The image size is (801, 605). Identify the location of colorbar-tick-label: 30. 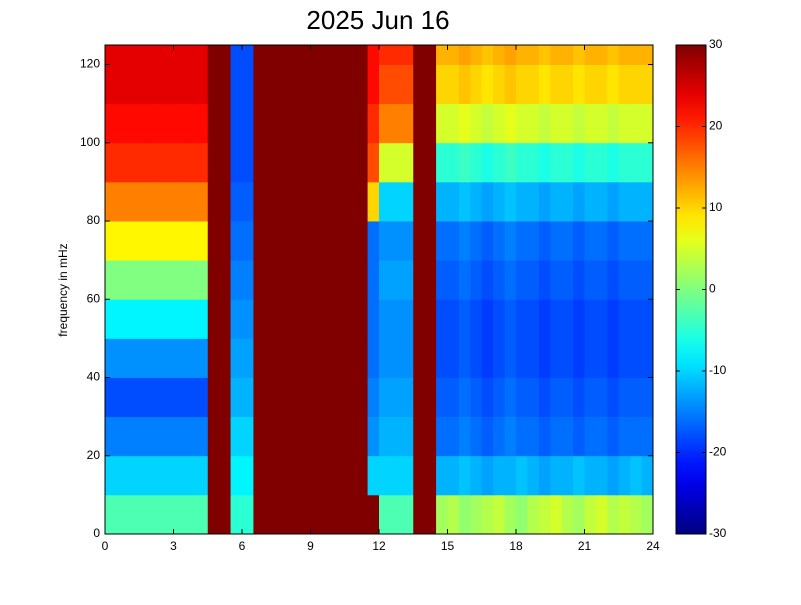
(716, 44).